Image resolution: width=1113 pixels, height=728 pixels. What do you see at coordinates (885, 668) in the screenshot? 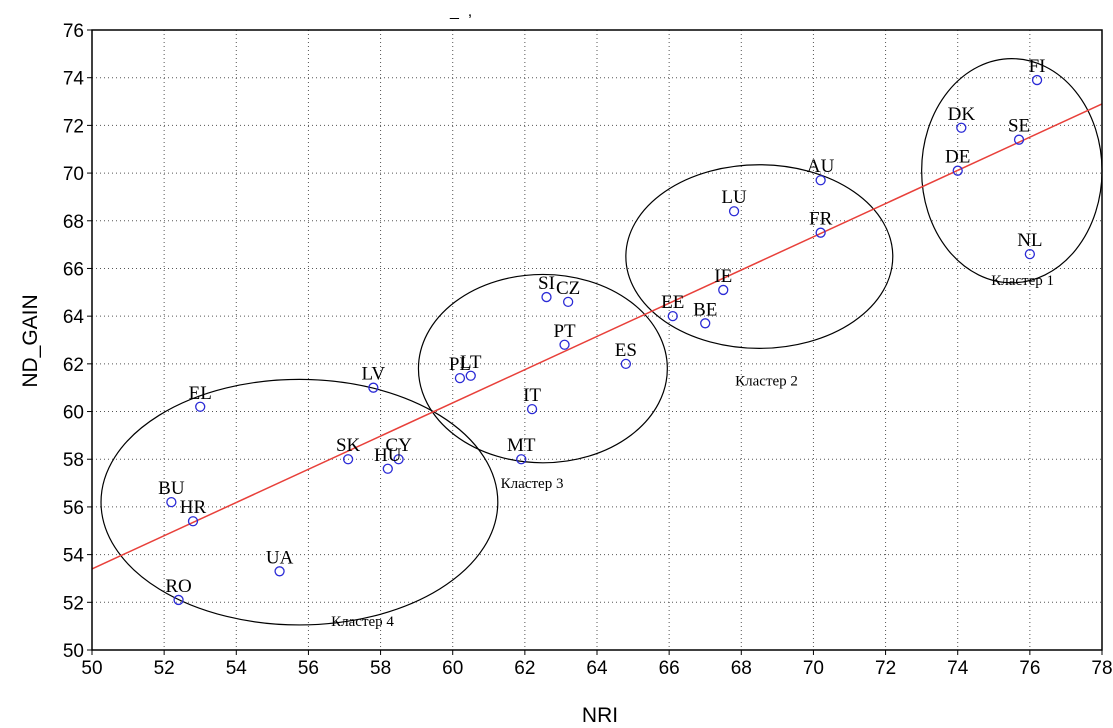
I see `x-tick-label: 72` at bounding box center [885, 668].